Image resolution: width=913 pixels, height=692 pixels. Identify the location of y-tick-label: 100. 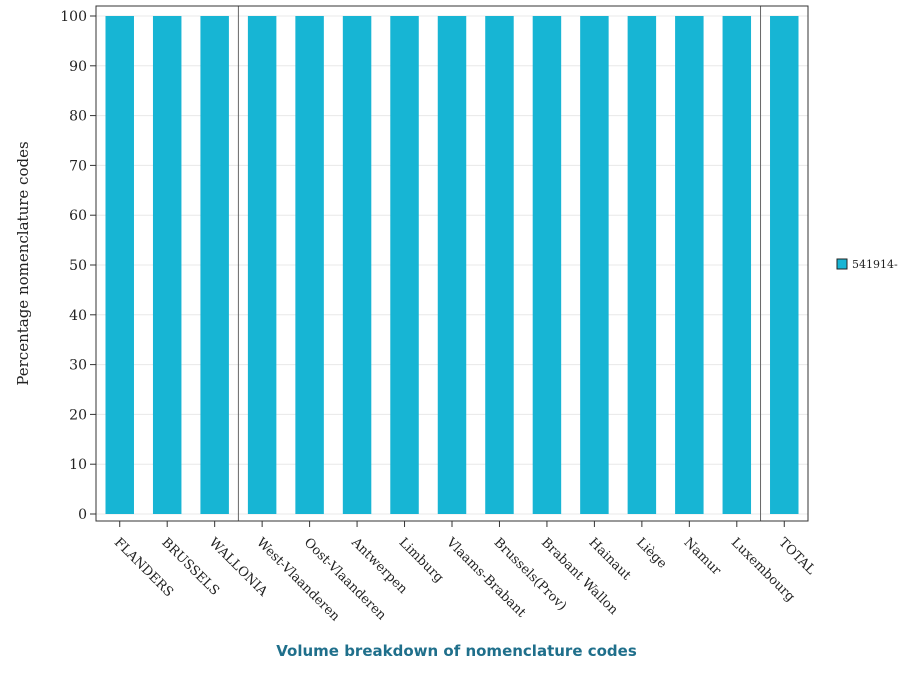
(73, 17).